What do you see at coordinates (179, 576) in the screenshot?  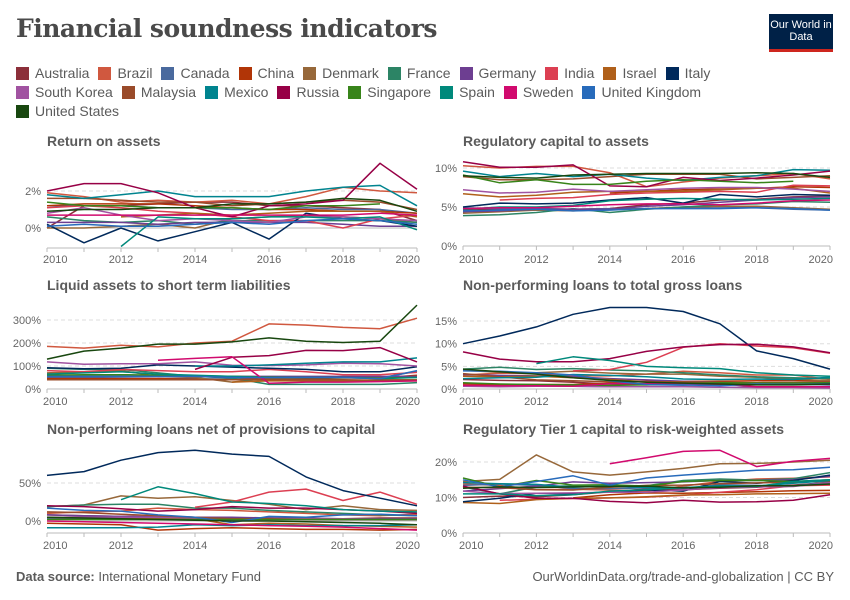 I see `source-text: International Monetary Fund` at bounding box center [179, 576].